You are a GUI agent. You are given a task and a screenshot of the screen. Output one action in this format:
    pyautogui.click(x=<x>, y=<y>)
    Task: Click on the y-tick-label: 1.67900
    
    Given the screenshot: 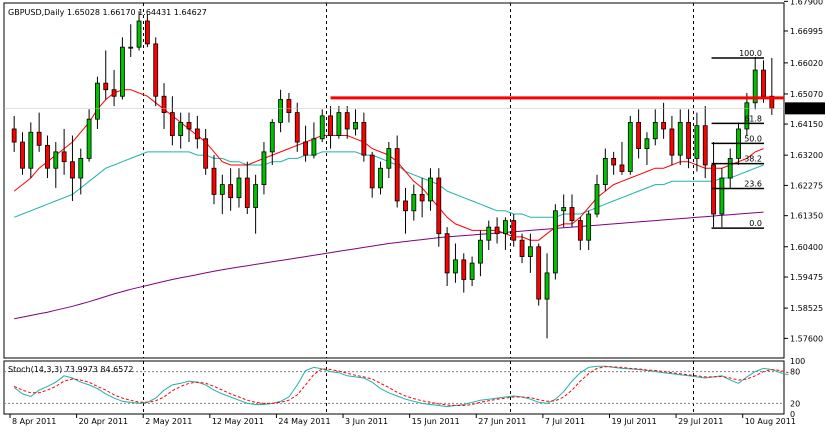 What is the action you would take?
    pyautogui.click(x=806, y=3)
    